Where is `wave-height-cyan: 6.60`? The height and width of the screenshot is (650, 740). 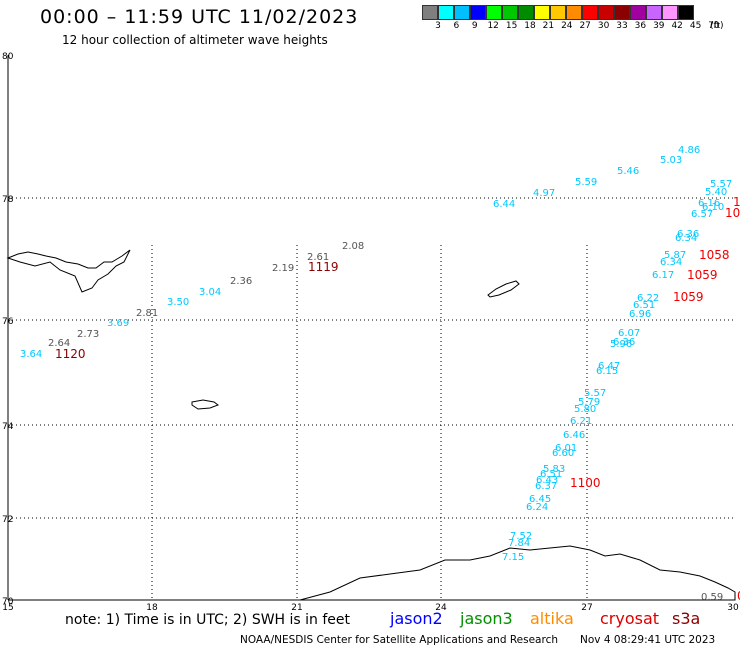 wave-height-cyan: 6.60 is located at coordinates (563, 453).